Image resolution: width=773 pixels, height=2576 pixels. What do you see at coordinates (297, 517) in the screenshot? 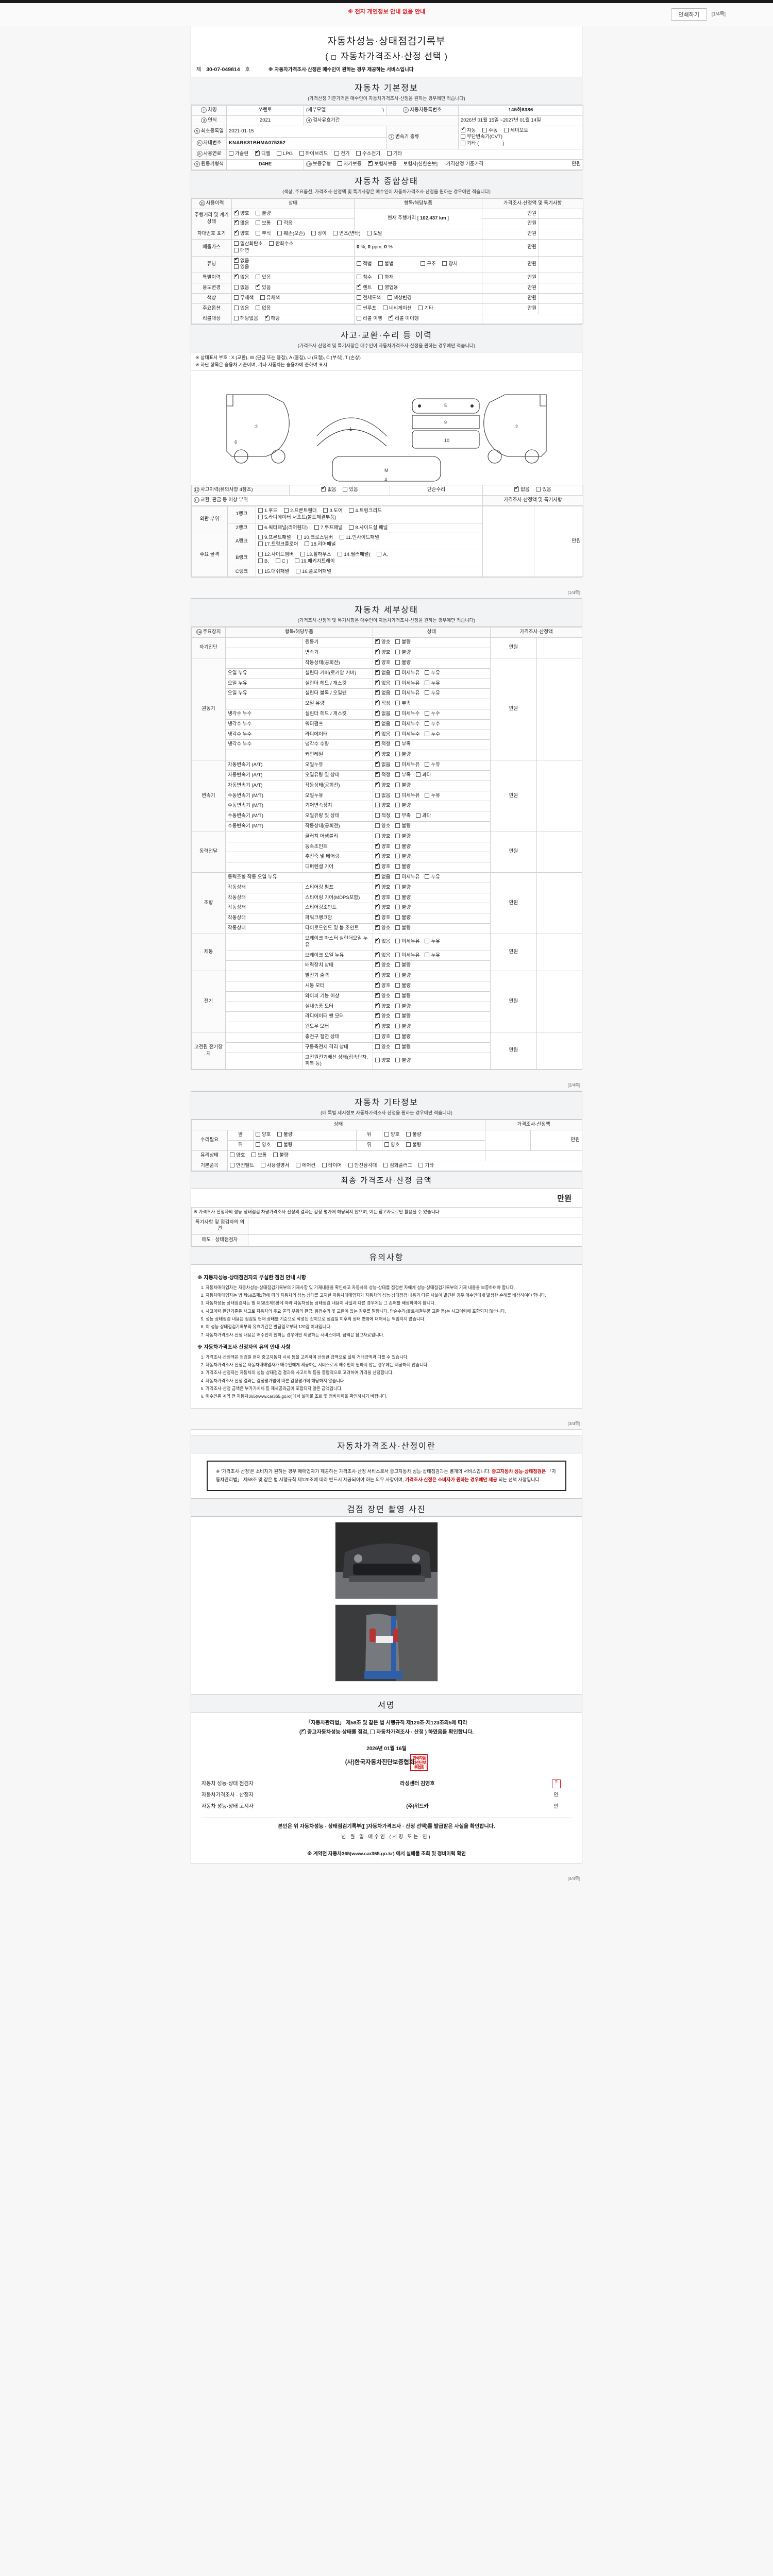
I see `panel-radiator-support: 5.라디에이터 서포트(볼트체결부품)` at bounding box center [297, 517].